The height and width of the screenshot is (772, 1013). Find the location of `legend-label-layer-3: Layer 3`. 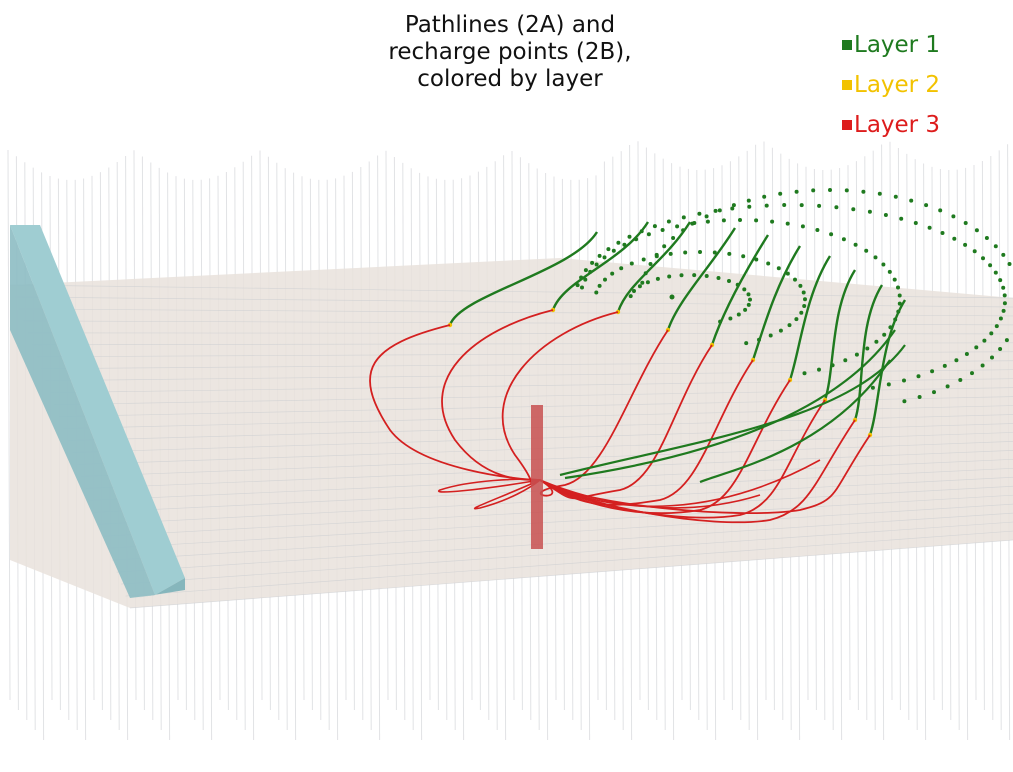

legend-label-layer-3: Layer 3 is located at coordinates (897, 125).